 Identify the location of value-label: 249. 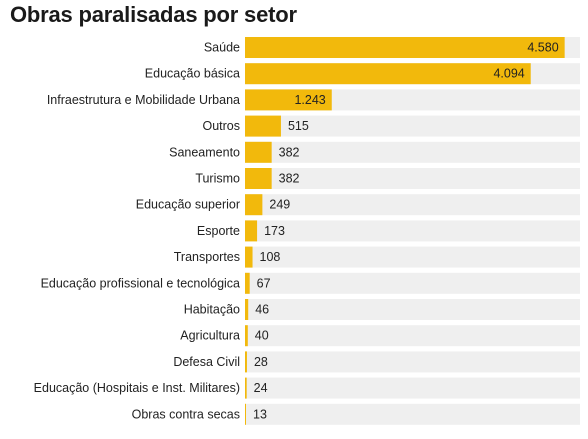
(279, 205).